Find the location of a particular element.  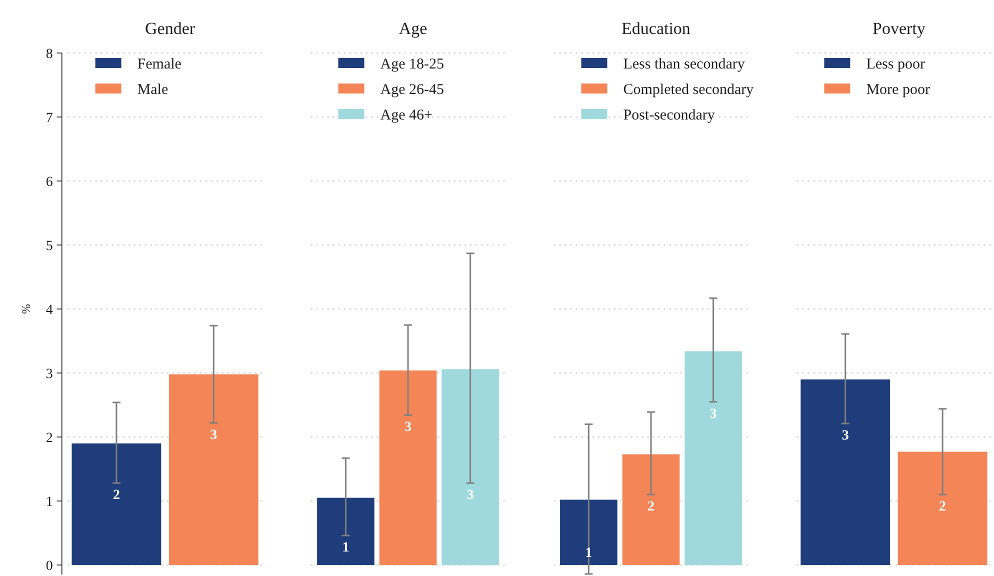

legend-label: Male is located at coordinates (152, 90).